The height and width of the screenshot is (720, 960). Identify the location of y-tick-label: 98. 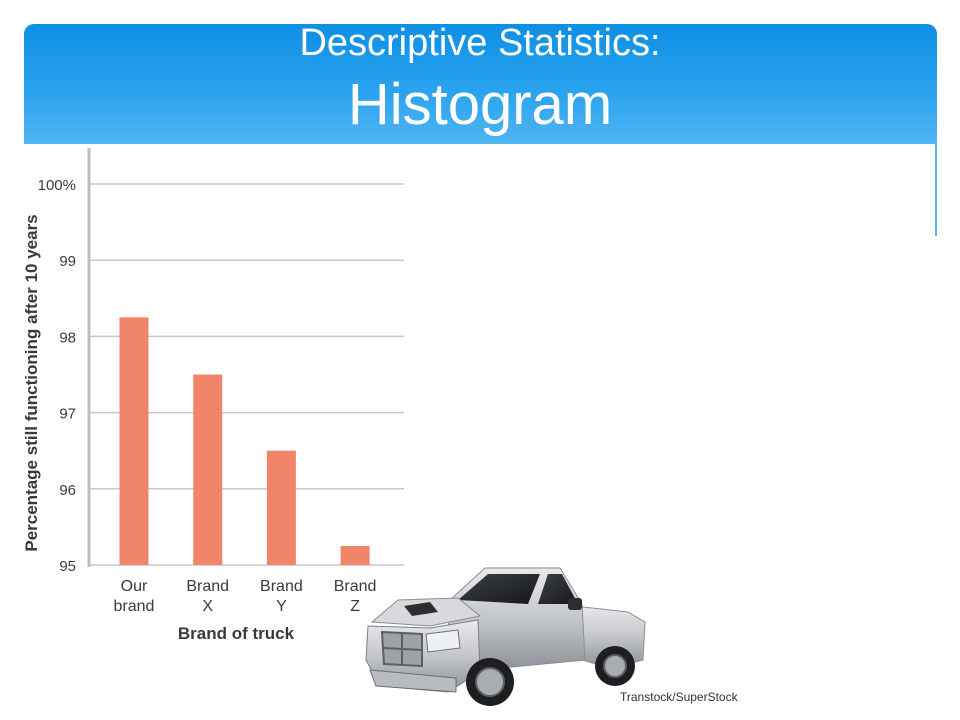
(67, 337).